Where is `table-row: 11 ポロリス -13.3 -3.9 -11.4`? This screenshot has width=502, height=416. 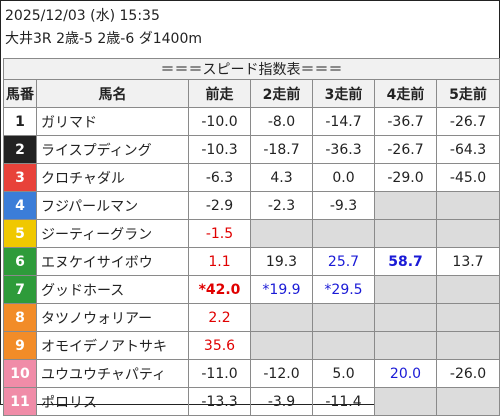
table-row: 11 ポロリス -13.3 -3.9 -11.4 is located at coordinates (252, 401).